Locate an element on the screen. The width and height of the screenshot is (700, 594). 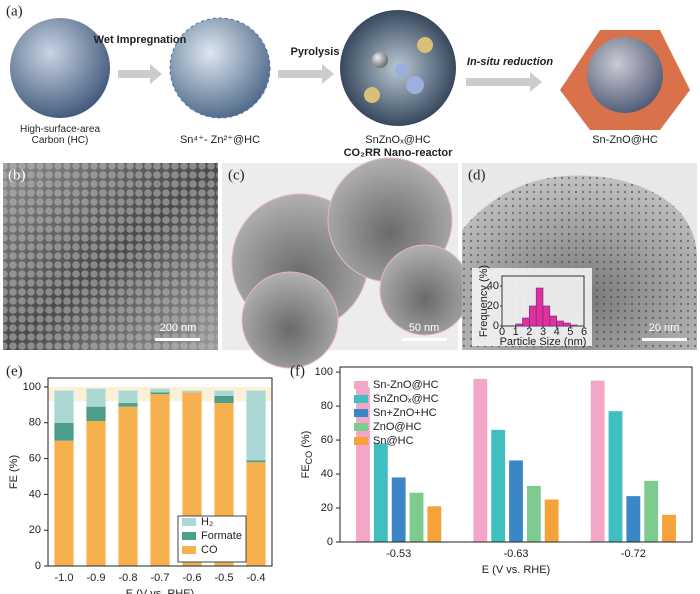
panel-label: (c) is located at coordinates (236, 175).